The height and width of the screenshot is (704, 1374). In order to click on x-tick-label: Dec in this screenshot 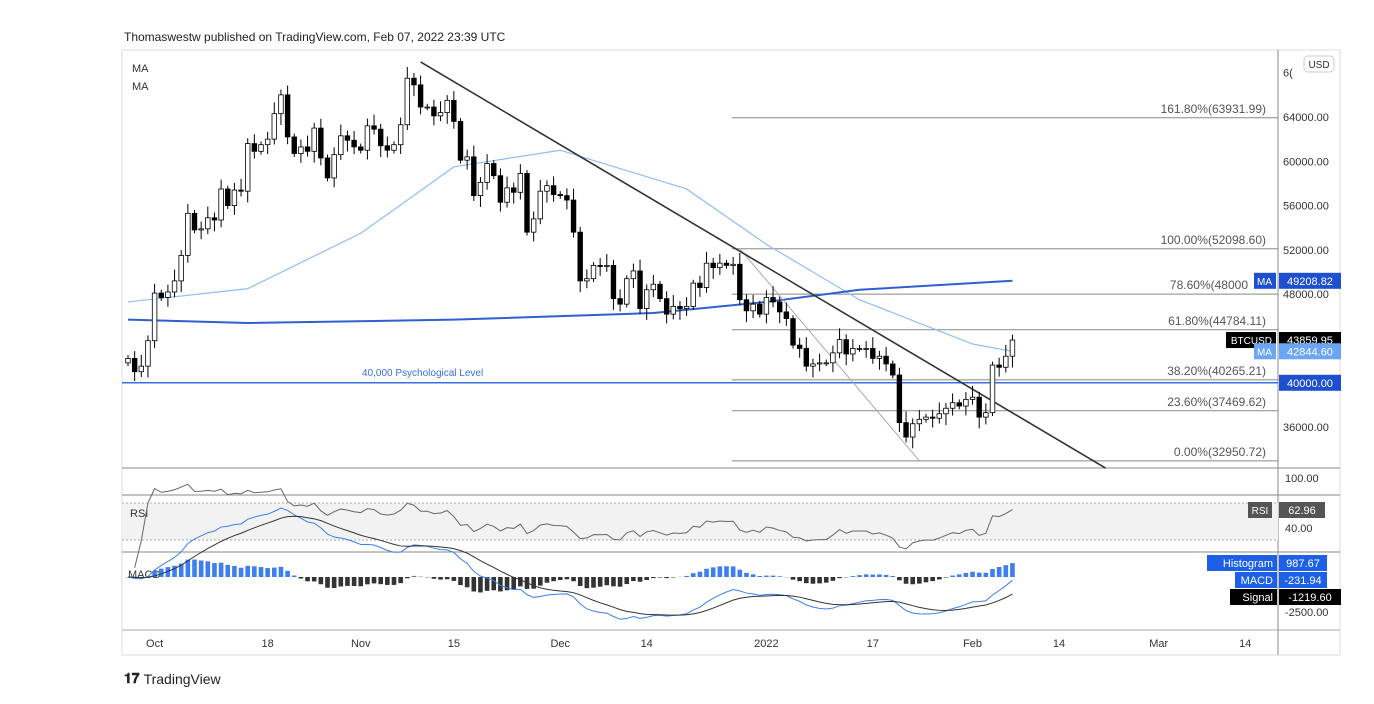, I will do `click(560, 644)`.